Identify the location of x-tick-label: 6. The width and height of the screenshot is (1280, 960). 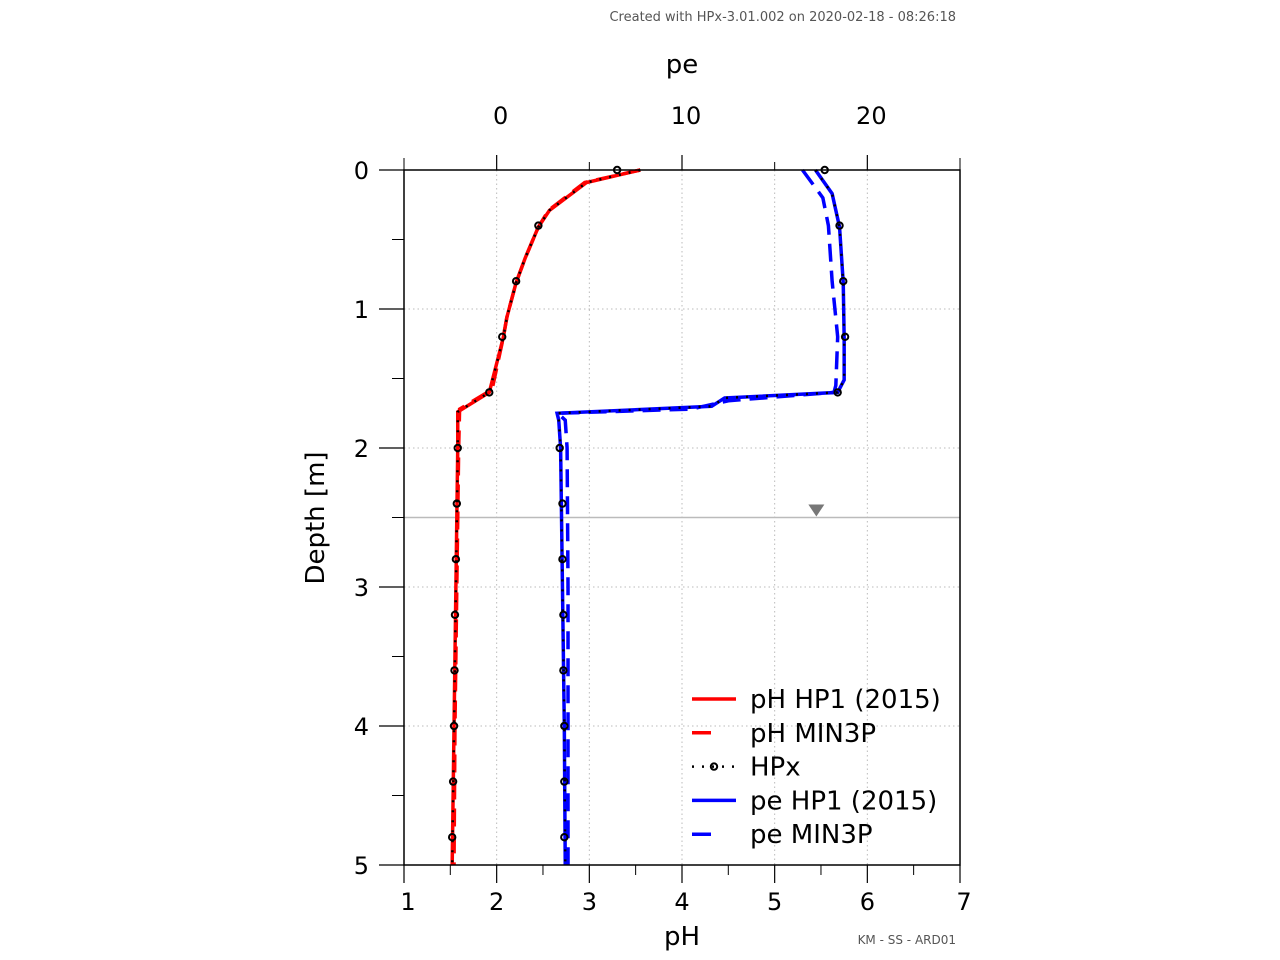
(867, 902).